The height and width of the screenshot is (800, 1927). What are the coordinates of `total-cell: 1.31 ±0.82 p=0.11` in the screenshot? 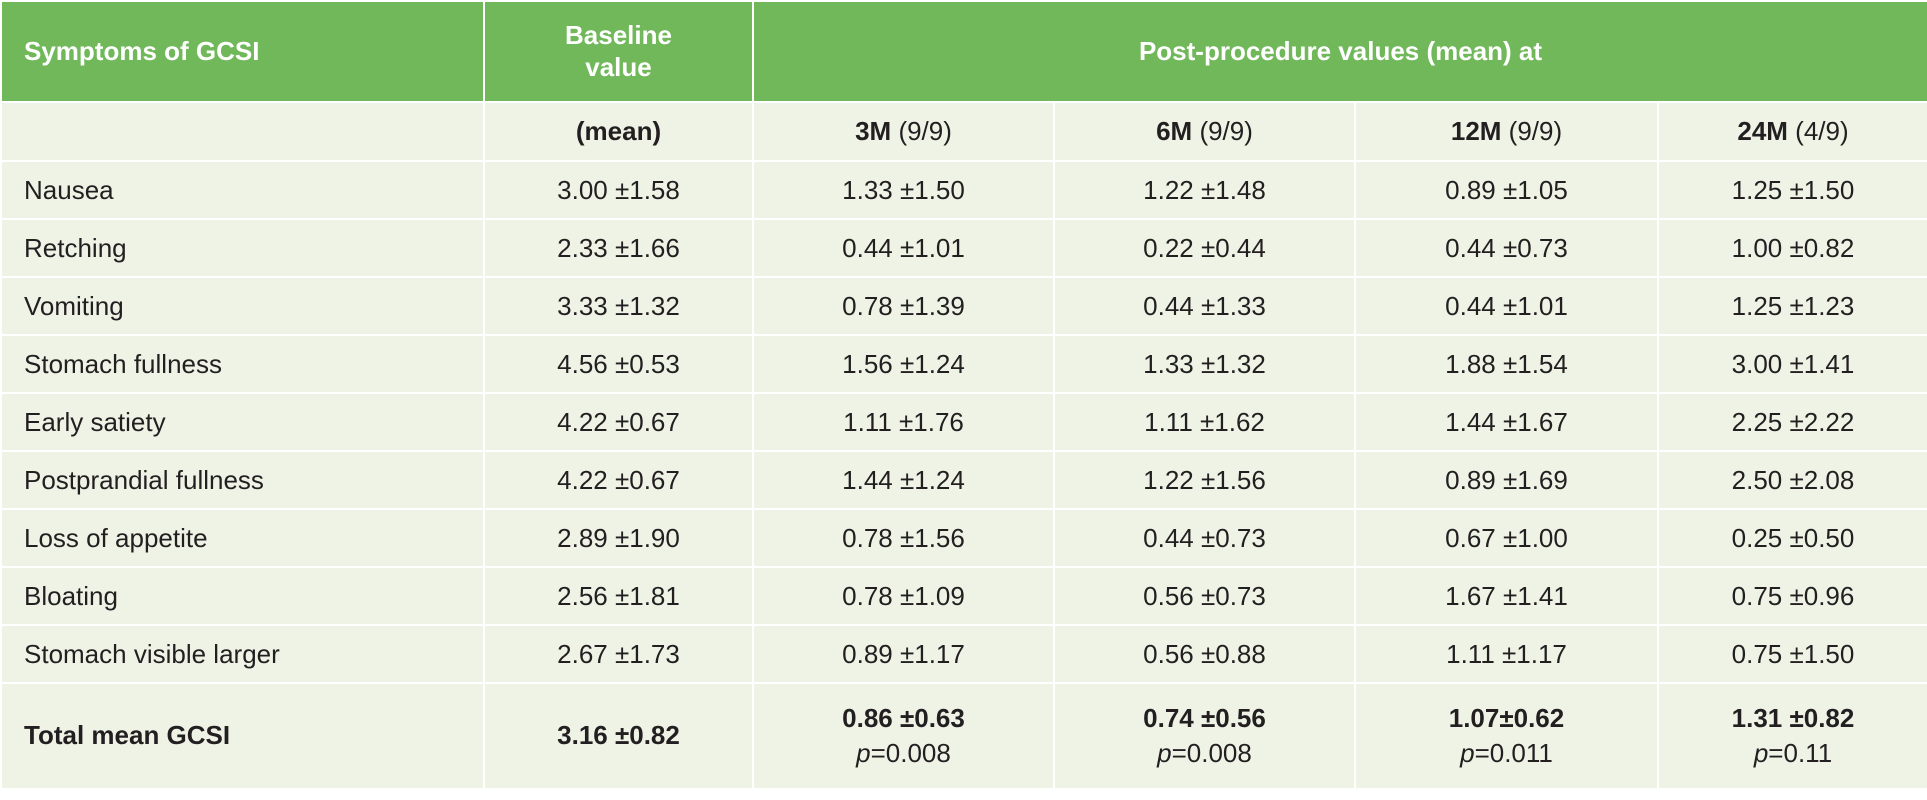 It's located at (1792, 736).